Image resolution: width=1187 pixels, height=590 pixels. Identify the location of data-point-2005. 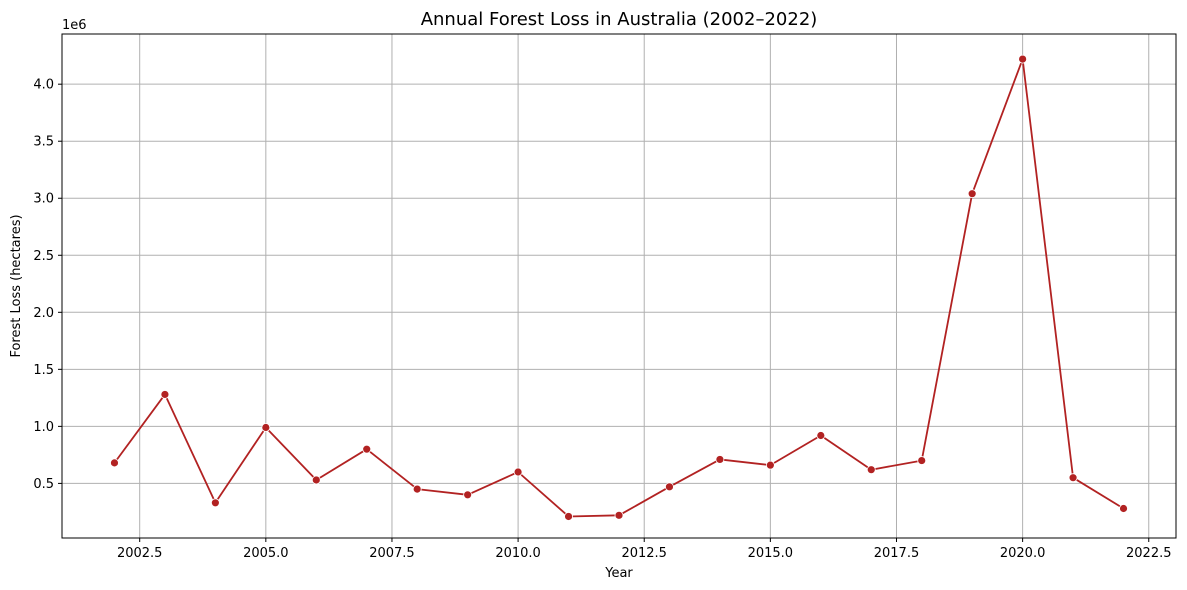
(266, 427).